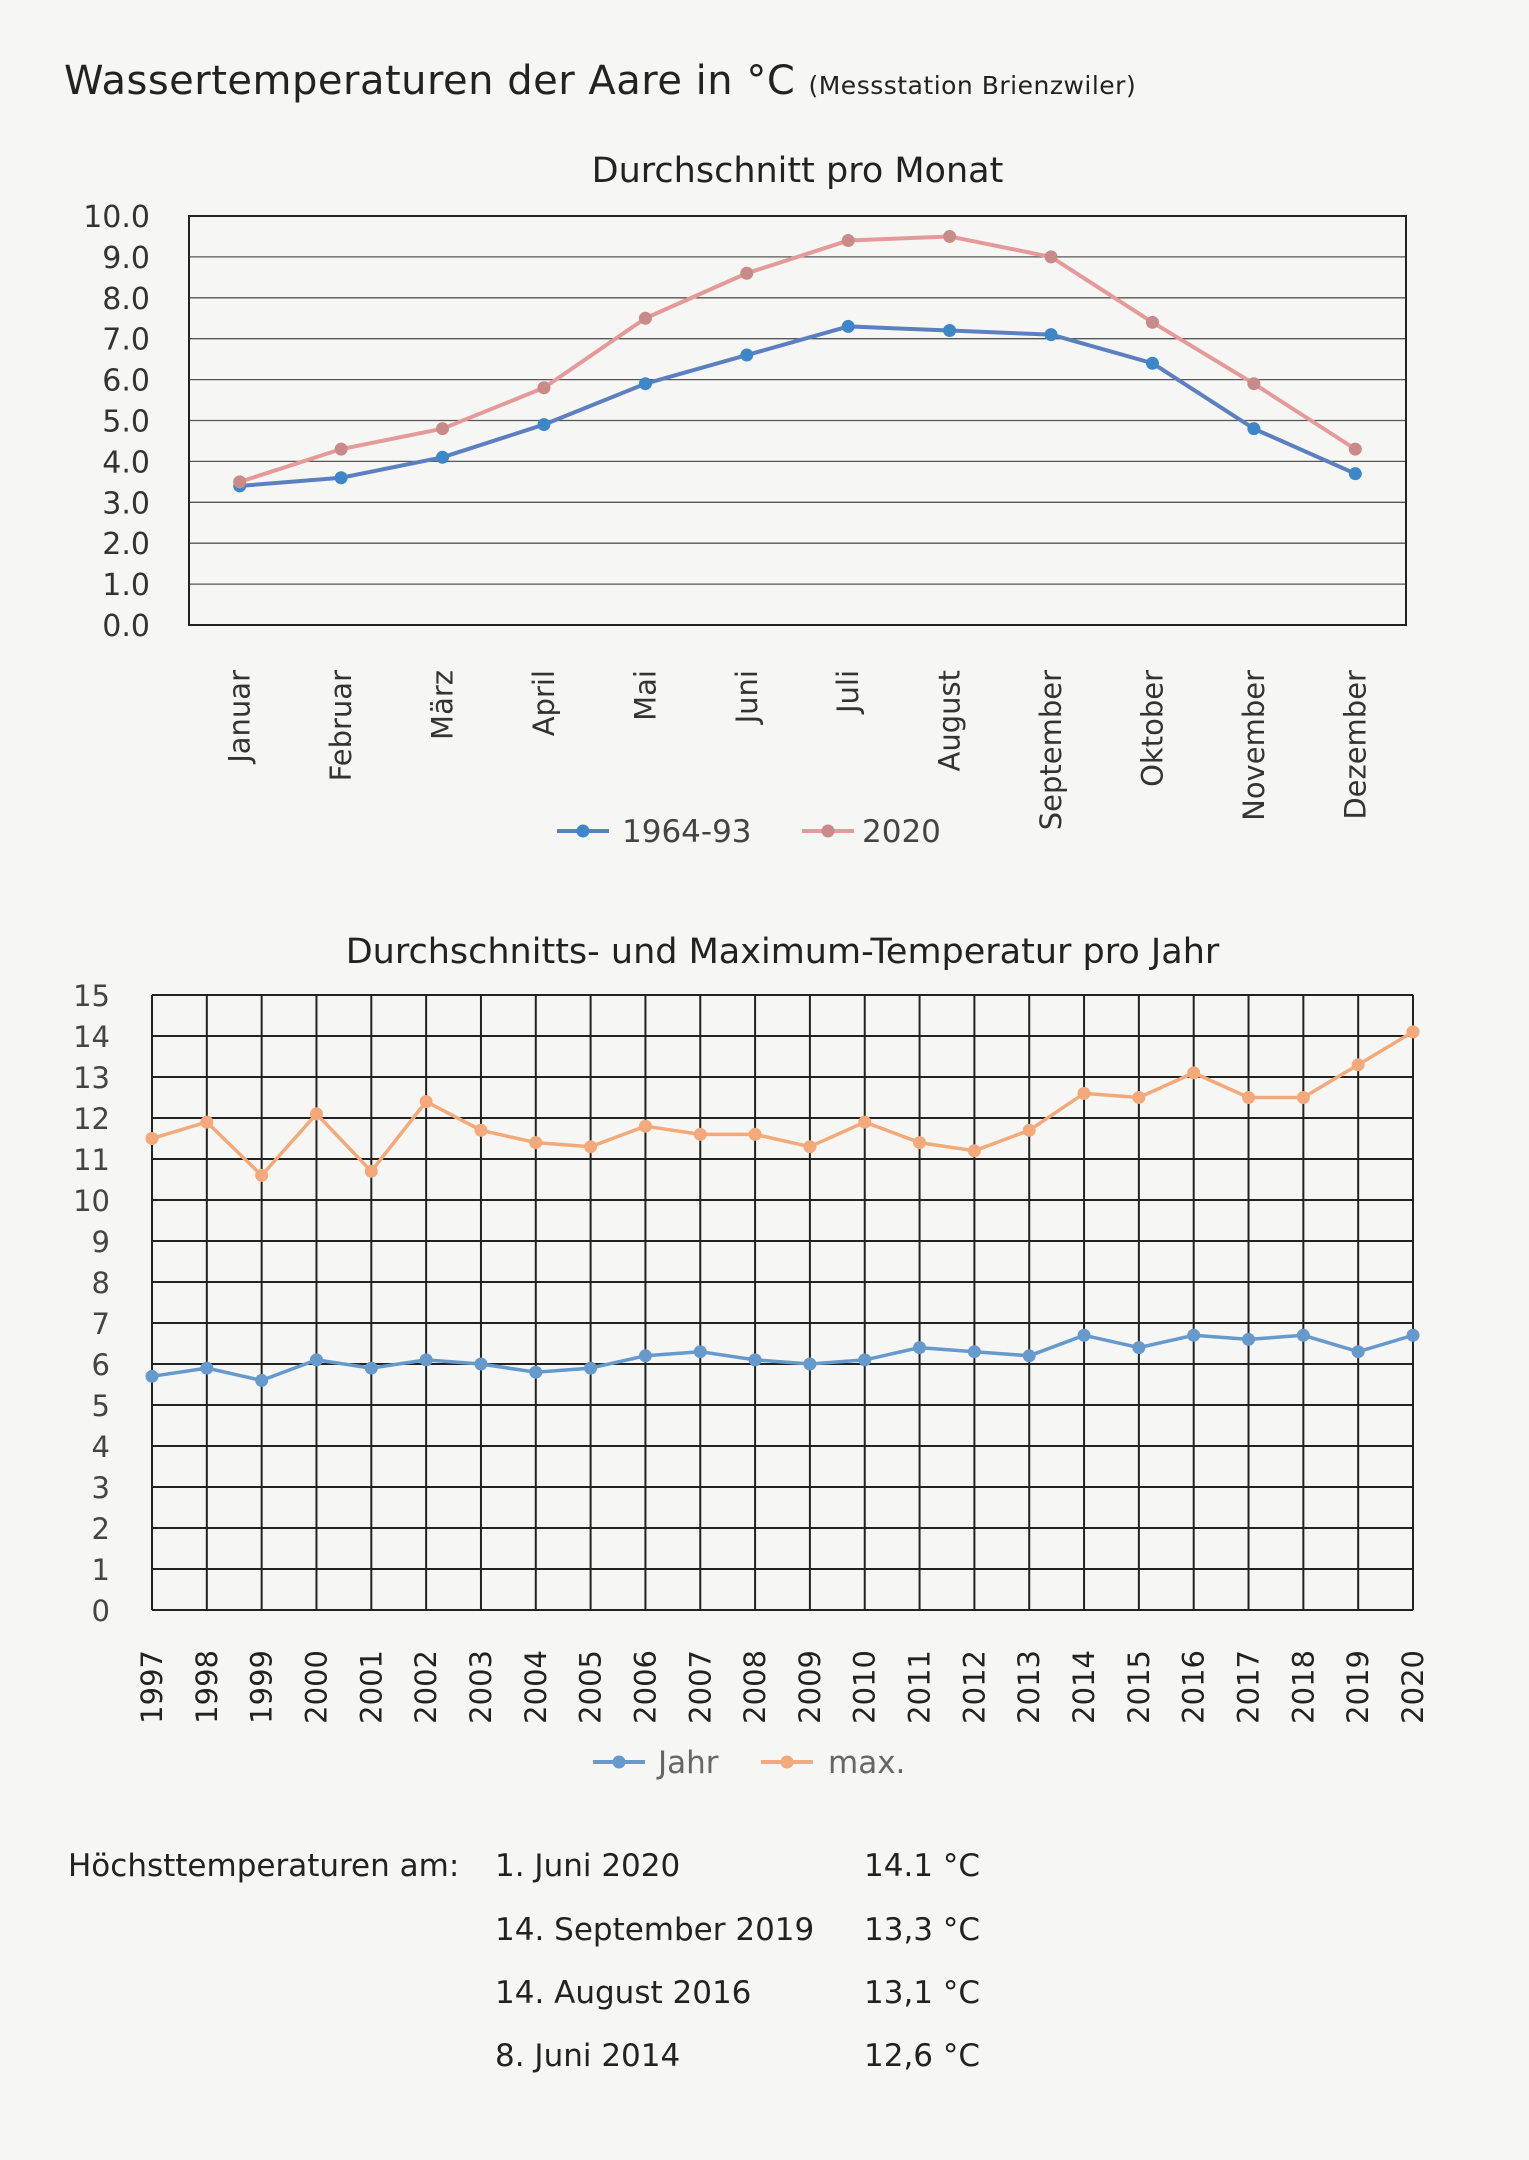  What do you see at coordinates (922, 1993) in the screenshot?
I see `high-value: 13,1 °C` at bounding box center [922, 1993].